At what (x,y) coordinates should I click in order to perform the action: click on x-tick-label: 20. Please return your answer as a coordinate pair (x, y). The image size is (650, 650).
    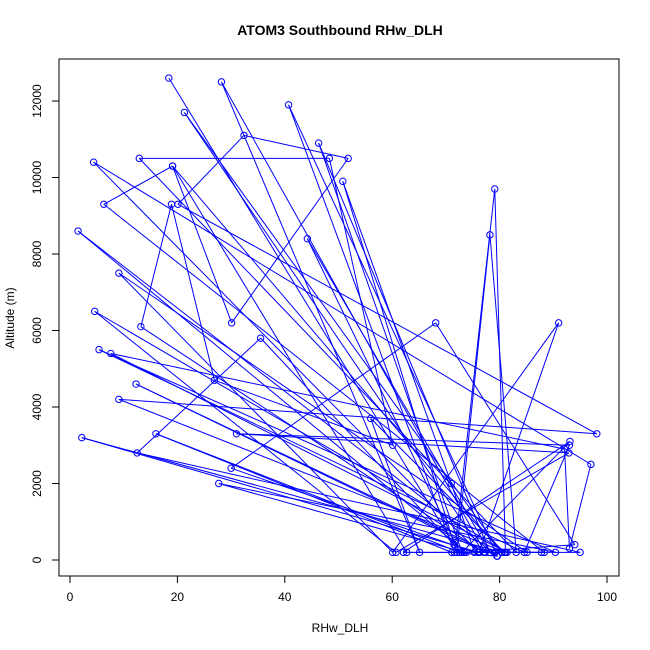
    Looking at the image, I should click on (178, 597).